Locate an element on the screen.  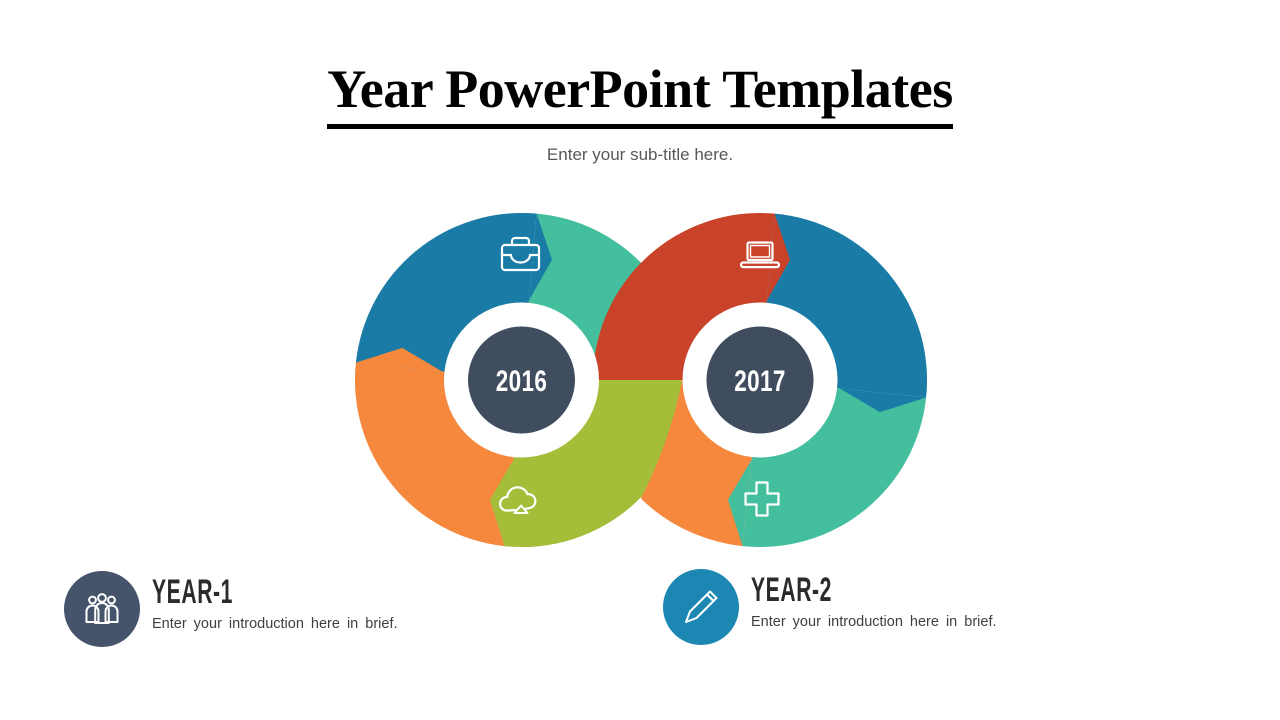
pencil-icon is located at coordinates (701, 606).